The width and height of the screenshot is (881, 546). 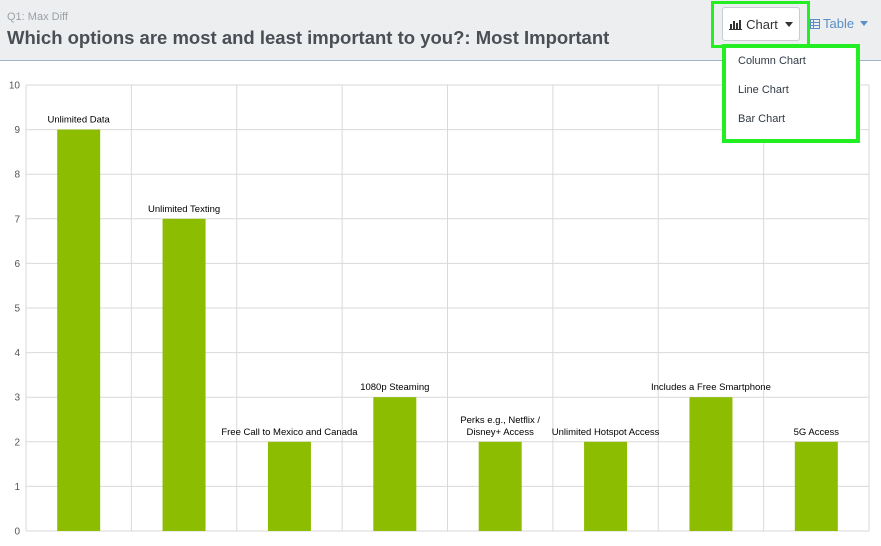 What do you see at coordinates (17, 398) in the screenshot?
I see `y-tick-label: 3` at bounding box center [17, 398].